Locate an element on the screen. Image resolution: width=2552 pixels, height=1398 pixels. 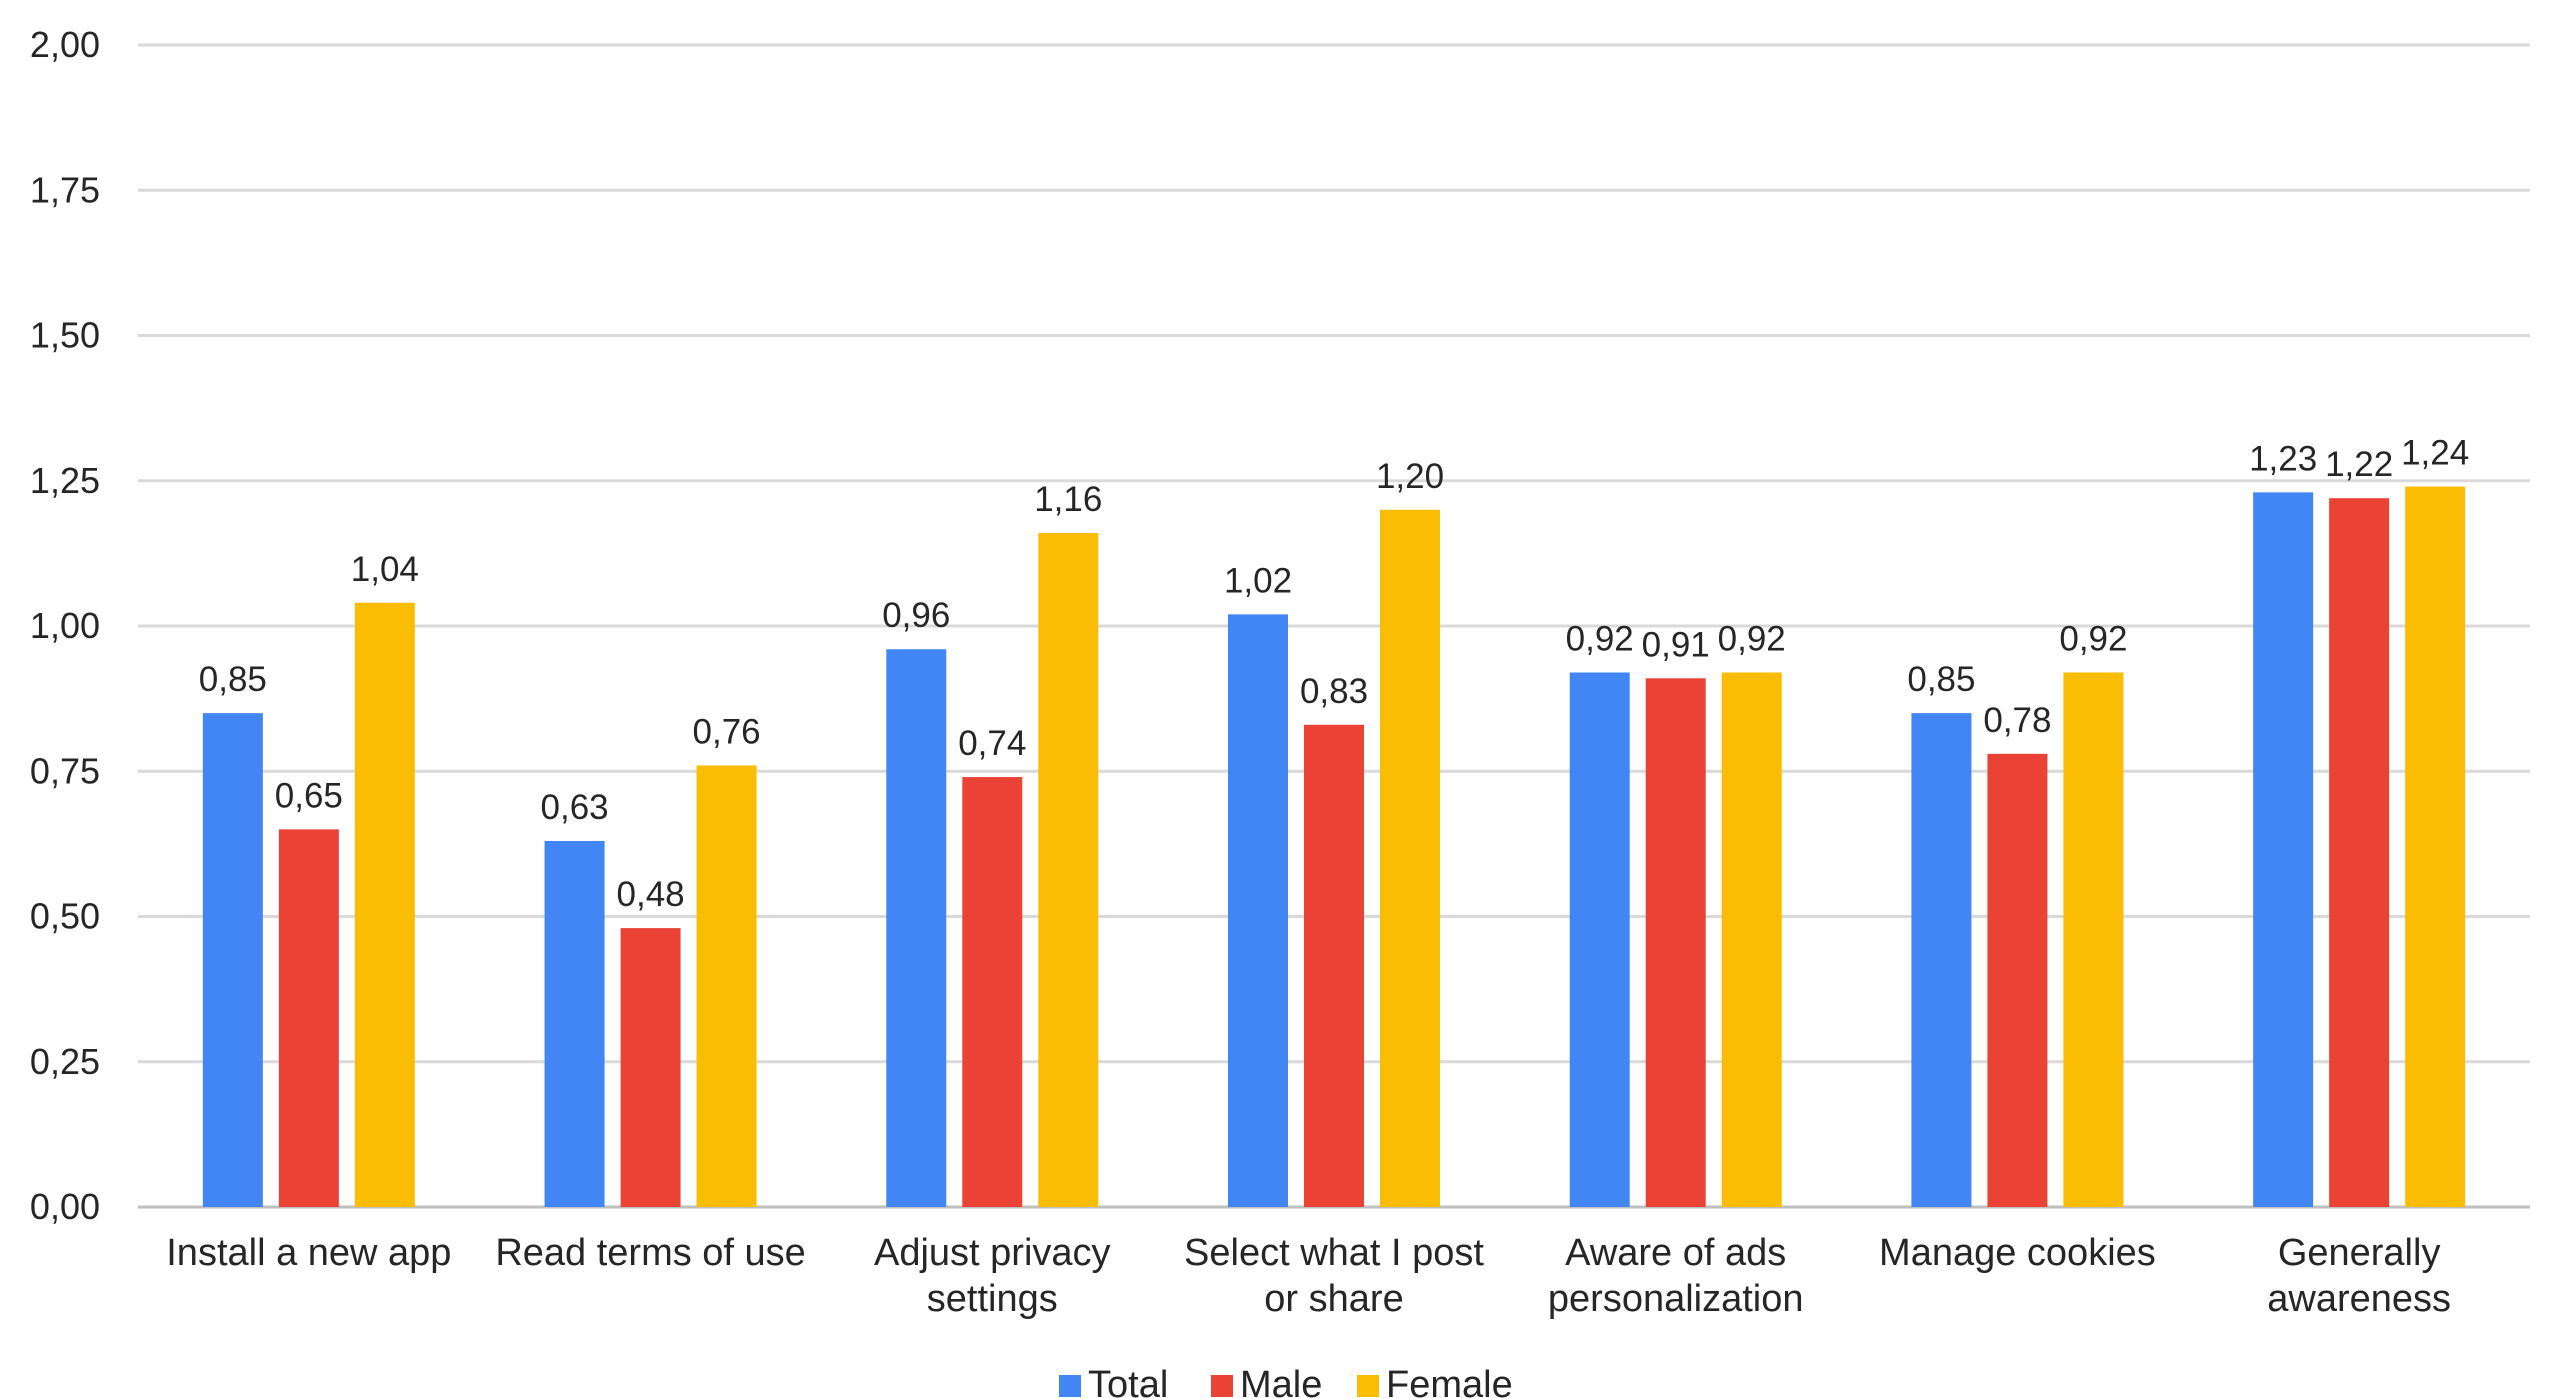
x-tick-label: Read terms of use is located at coordinates (650, 1253).